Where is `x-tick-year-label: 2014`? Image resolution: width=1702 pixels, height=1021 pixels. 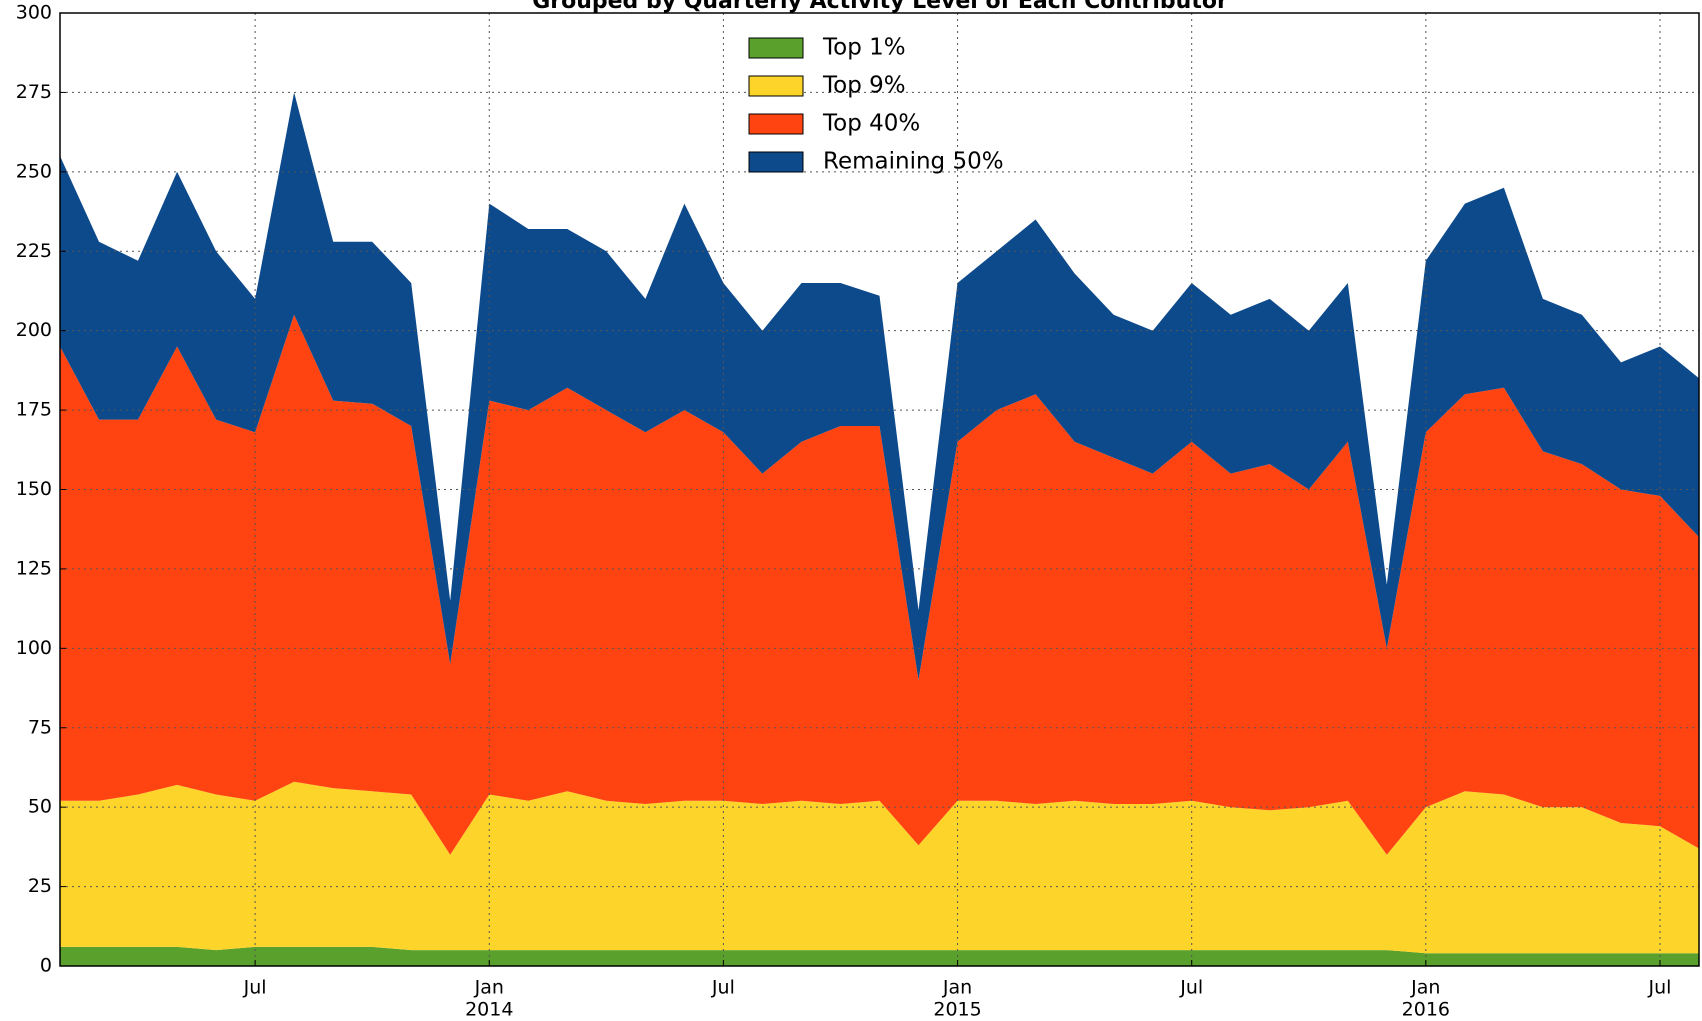 x-tick-year-label: 2014 is located at coordinates (489, 1010).